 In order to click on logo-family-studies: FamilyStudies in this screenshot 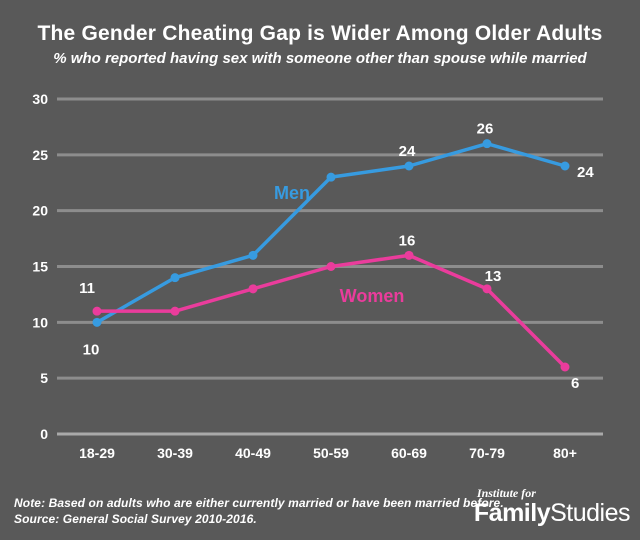, I will do `click(552, 513)`.